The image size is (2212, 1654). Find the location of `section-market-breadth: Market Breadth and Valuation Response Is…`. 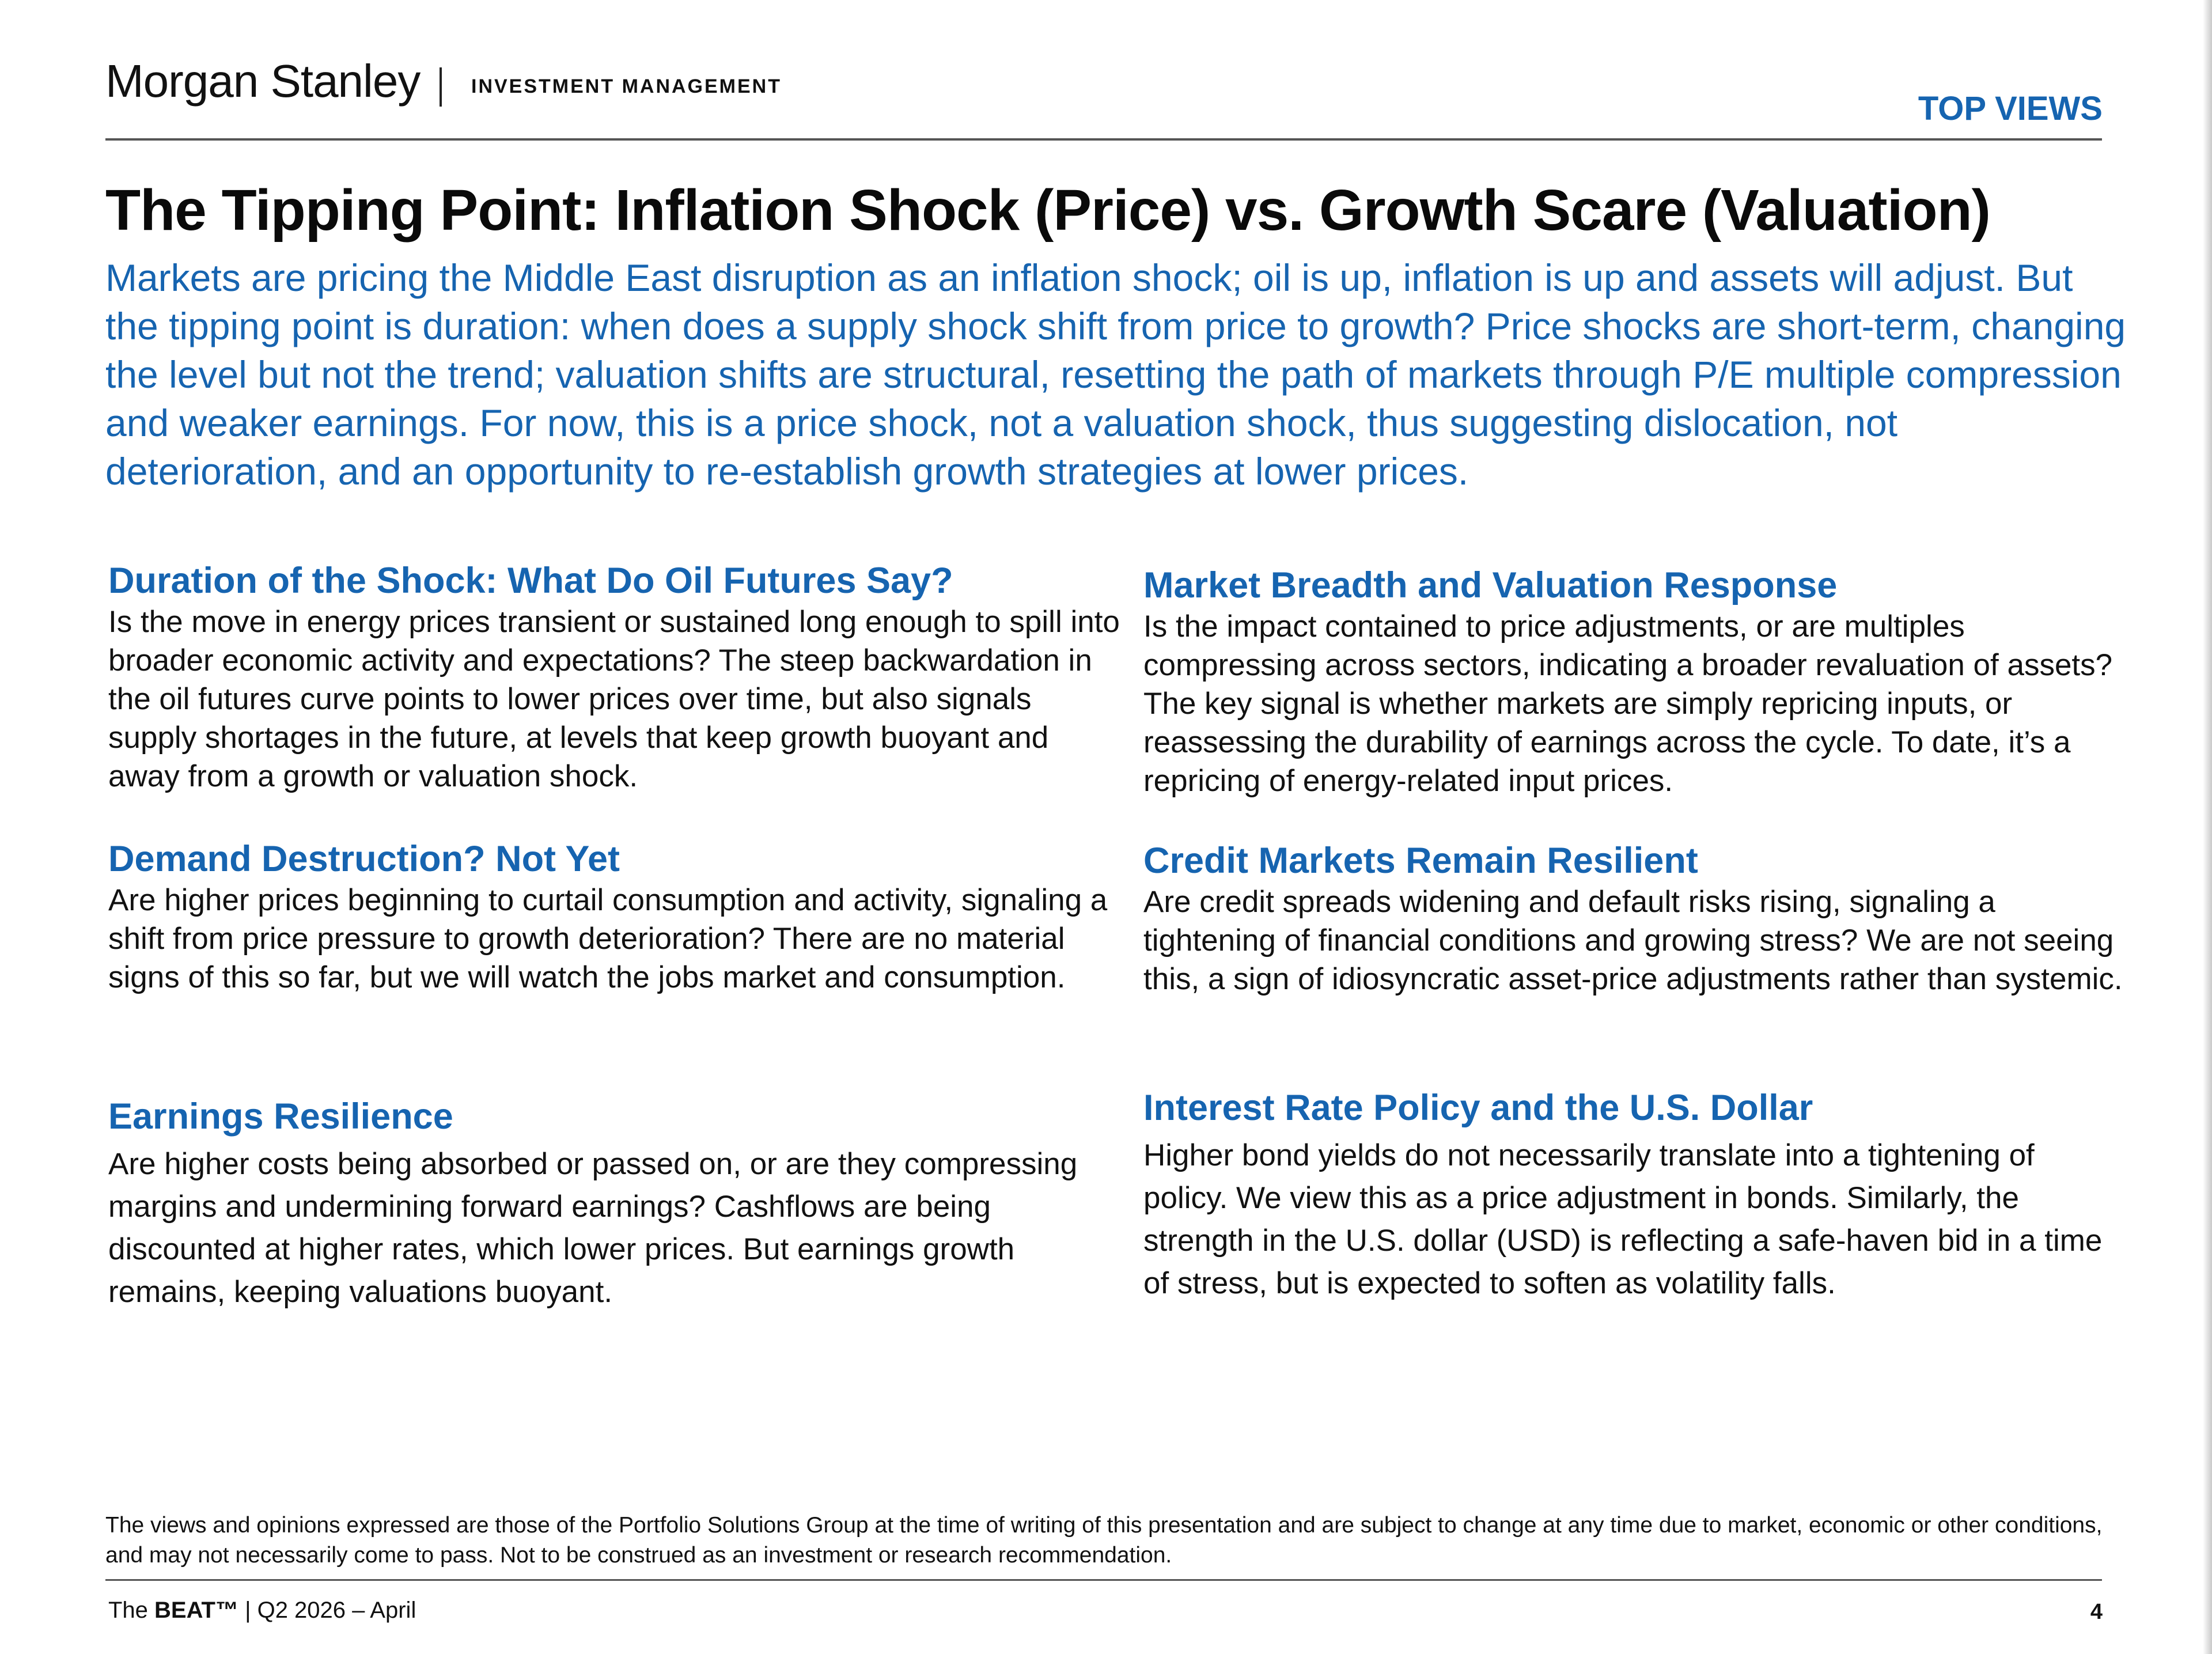

section-market-breadth: Market Breadth and Valuation Response Is… is located at coordinates (1633, 681).